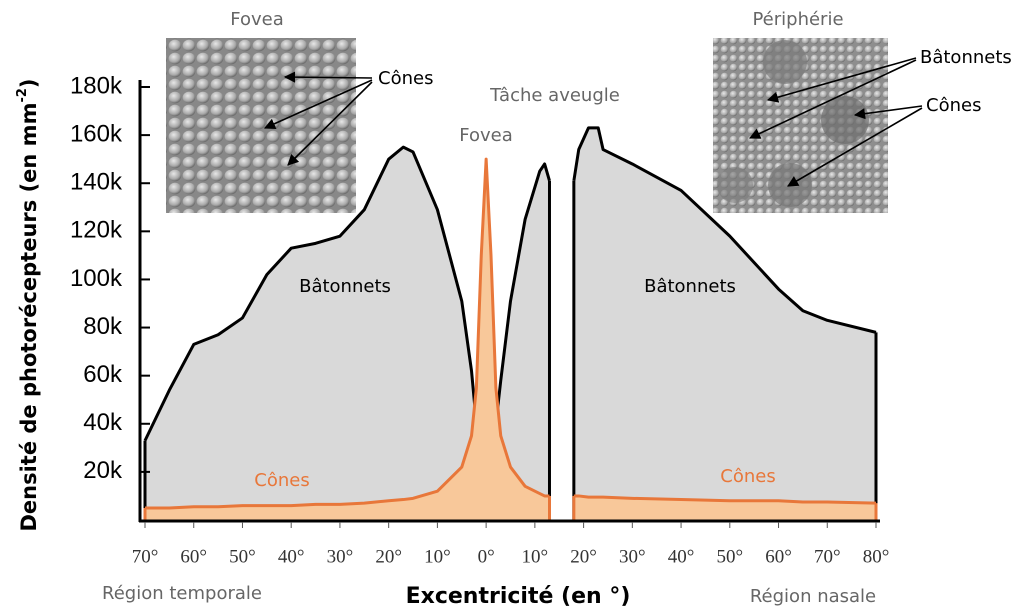  What do you see at coordinates (29, 83) in the screenshot?
I see `y-axis-title-close: )` at bounding box center [29, 83].